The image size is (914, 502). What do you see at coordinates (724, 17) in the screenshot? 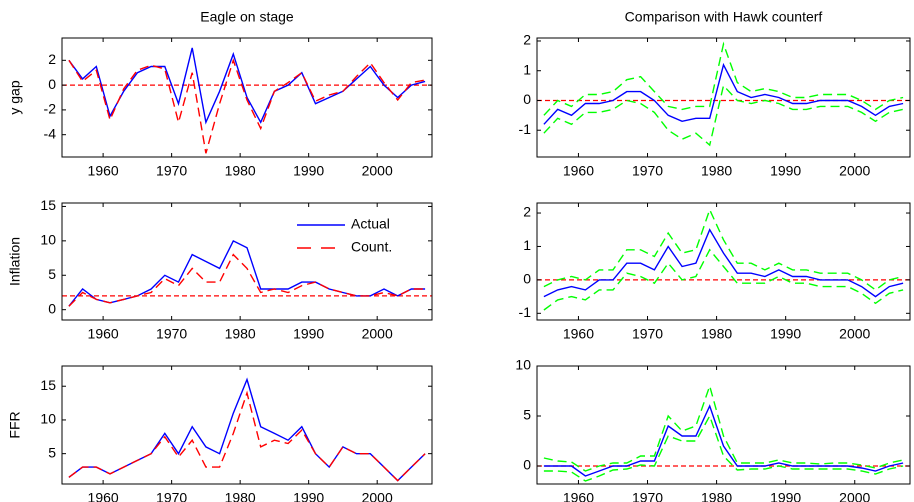
I see `panel-title: Comparison with Hawk counterf` at bounding box center [724, 17].